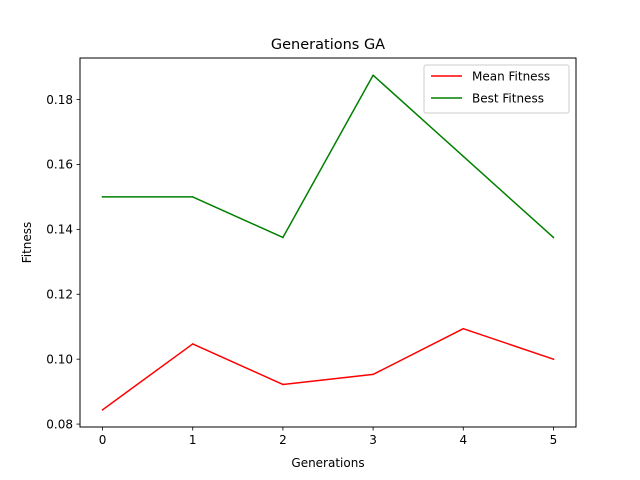 The height and width of the screenshot is (480, 640). Describe the element at coordinates (463, 440) in the screenshot. I see `x-tick-label: 4` at that location.